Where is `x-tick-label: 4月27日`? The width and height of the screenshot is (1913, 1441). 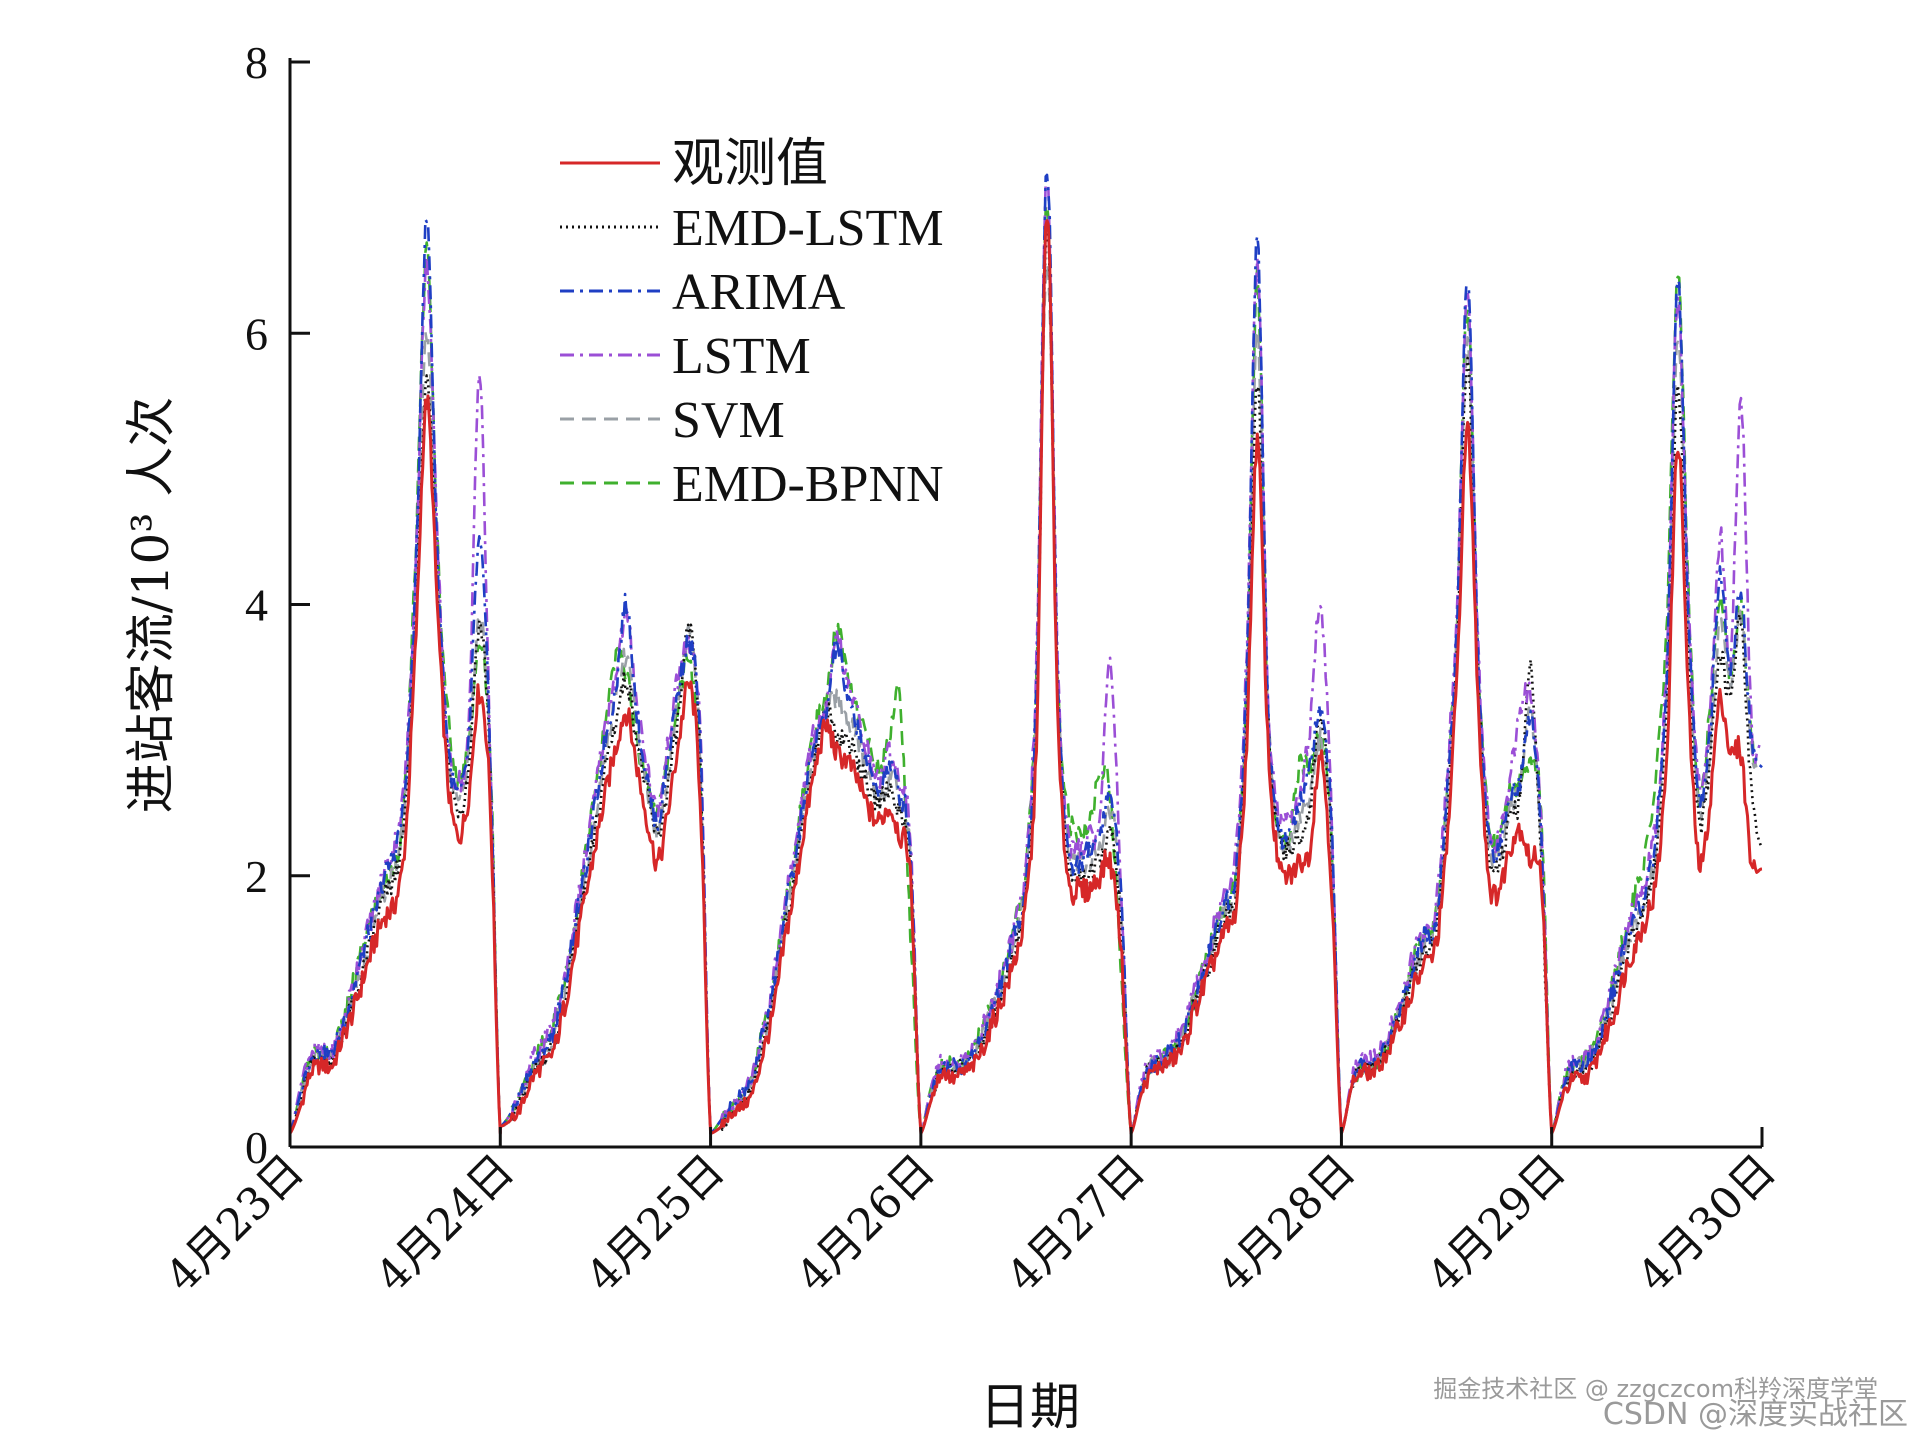
x-tick-label: 4月27日 is located at coordinates (1076, 1224).